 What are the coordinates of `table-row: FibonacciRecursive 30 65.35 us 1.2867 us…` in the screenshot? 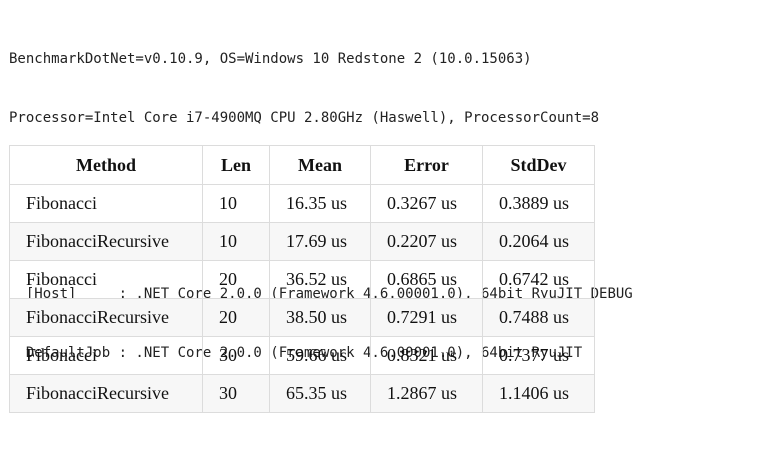 It's located at (302, 393).